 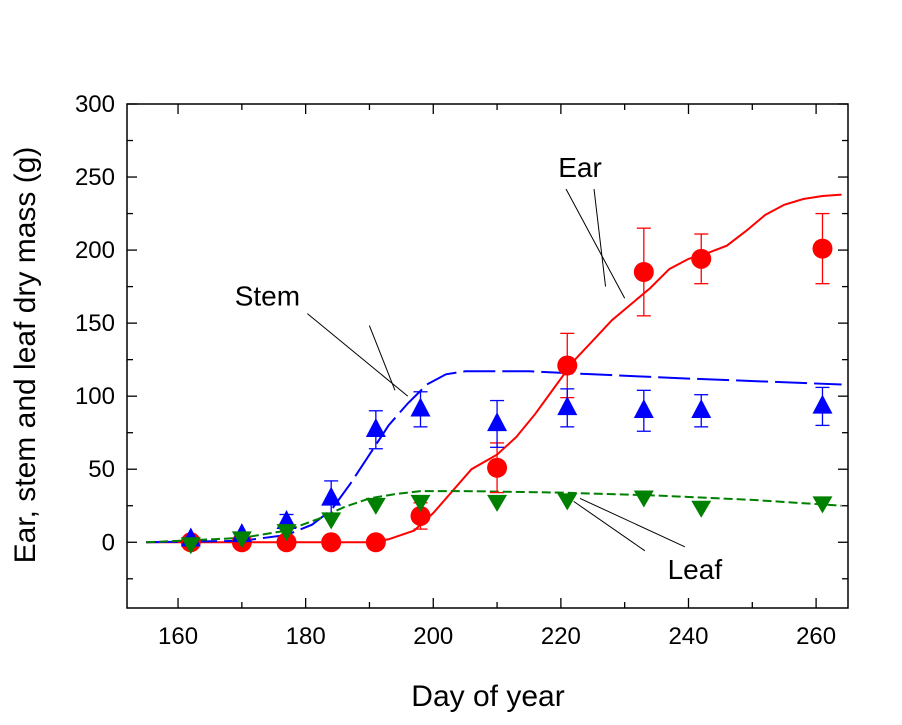 I want to click on y-tick-label: 300, so click(x=95, y=104).